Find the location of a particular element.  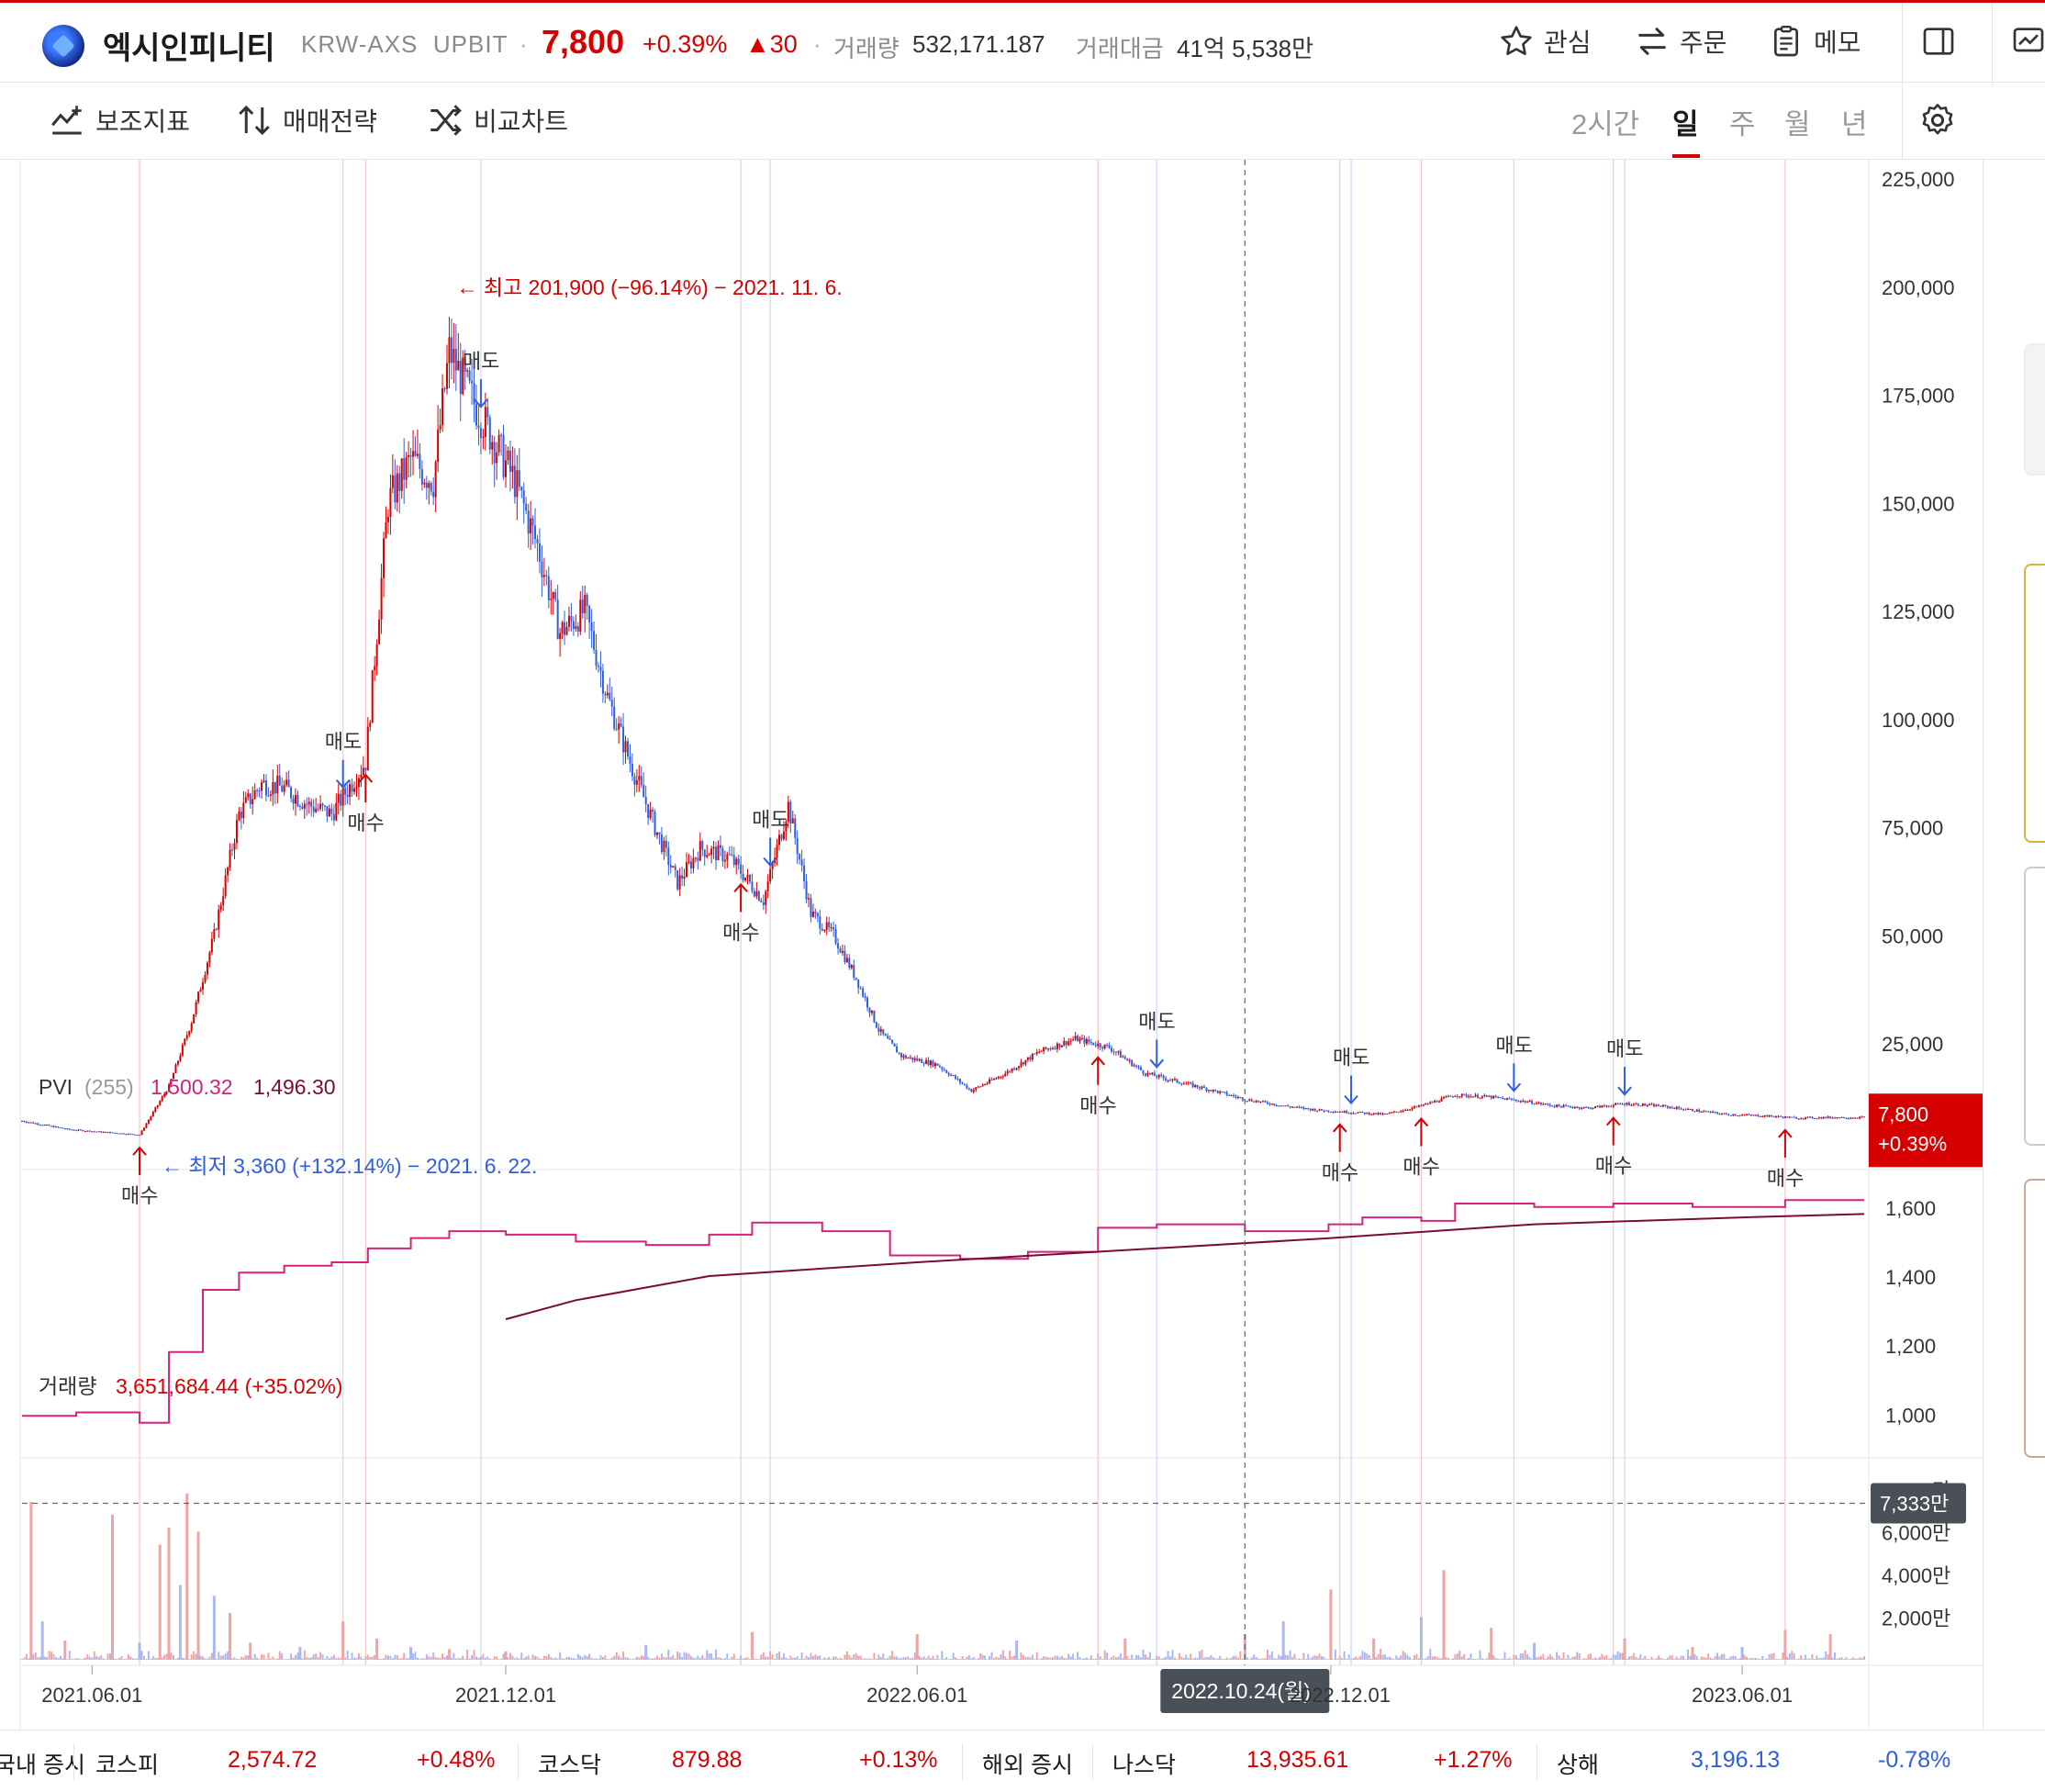

kosdaq-name: 코스닥 is located at coordinates (570, 1765).